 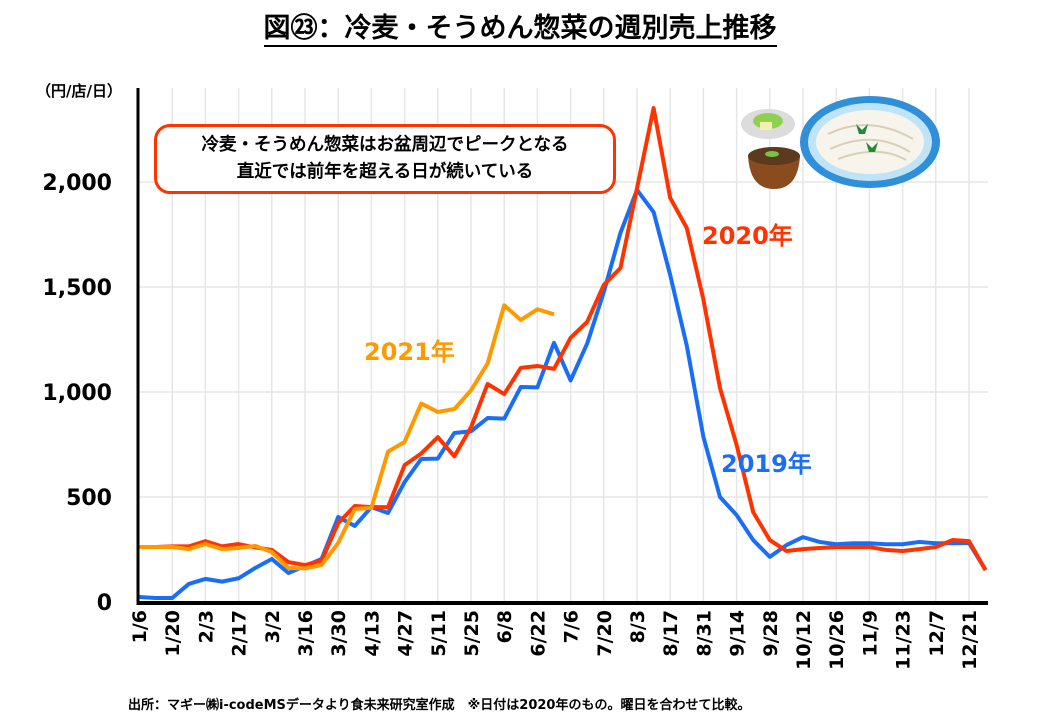 What do you see at coordinates (273, 626) in the screenshot?
I see `x-tick-label: 3/2` at bounding box center [273, 626].